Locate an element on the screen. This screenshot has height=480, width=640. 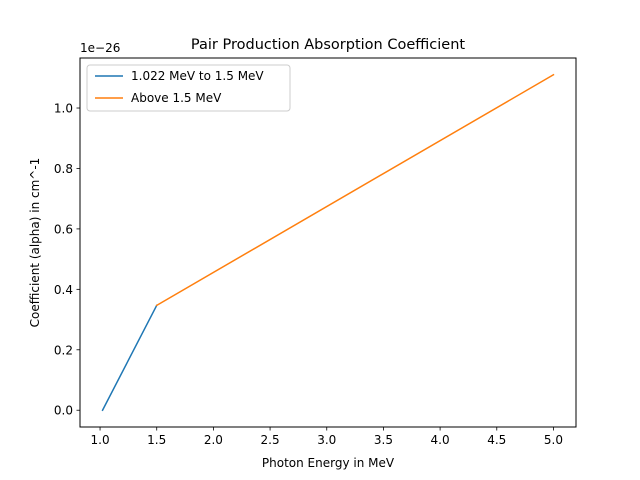
x-axis-ticks: 1.0 1.5 2.0 2.5 3.0 3.5 4.0 4.5 5.0 is located at coordinates (327, 437).